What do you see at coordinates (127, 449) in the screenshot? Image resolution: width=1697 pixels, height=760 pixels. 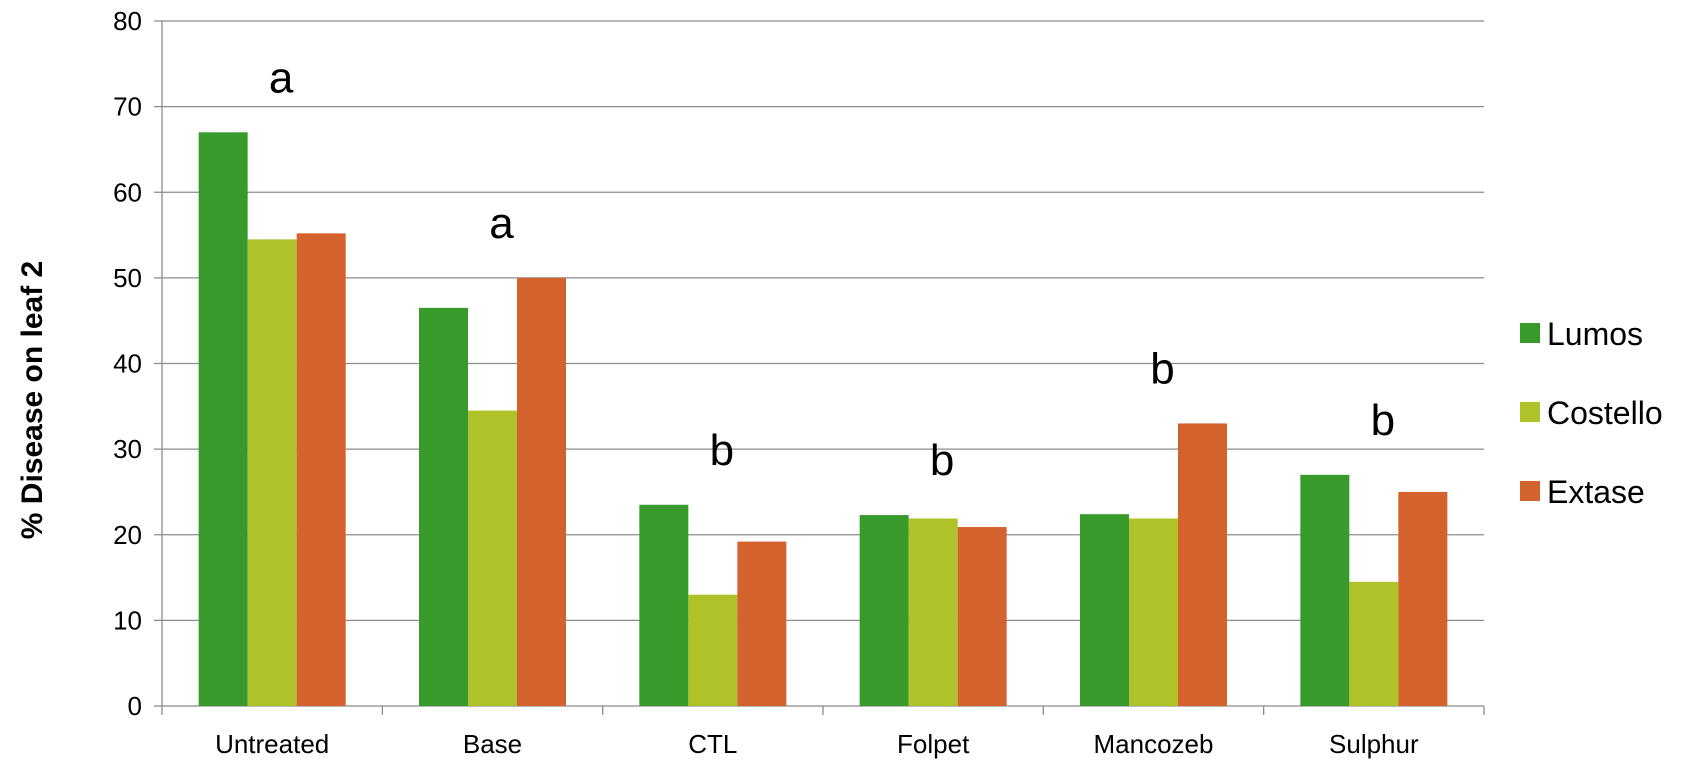 I see `y-tick-label: 30` at bounding box center [127, 449].